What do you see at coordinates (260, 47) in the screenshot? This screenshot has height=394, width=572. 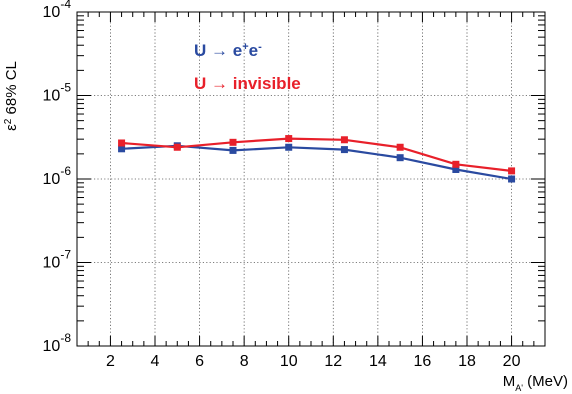 I see `legend-entry-ee-sup2: -` at bounding box center [260, 47].